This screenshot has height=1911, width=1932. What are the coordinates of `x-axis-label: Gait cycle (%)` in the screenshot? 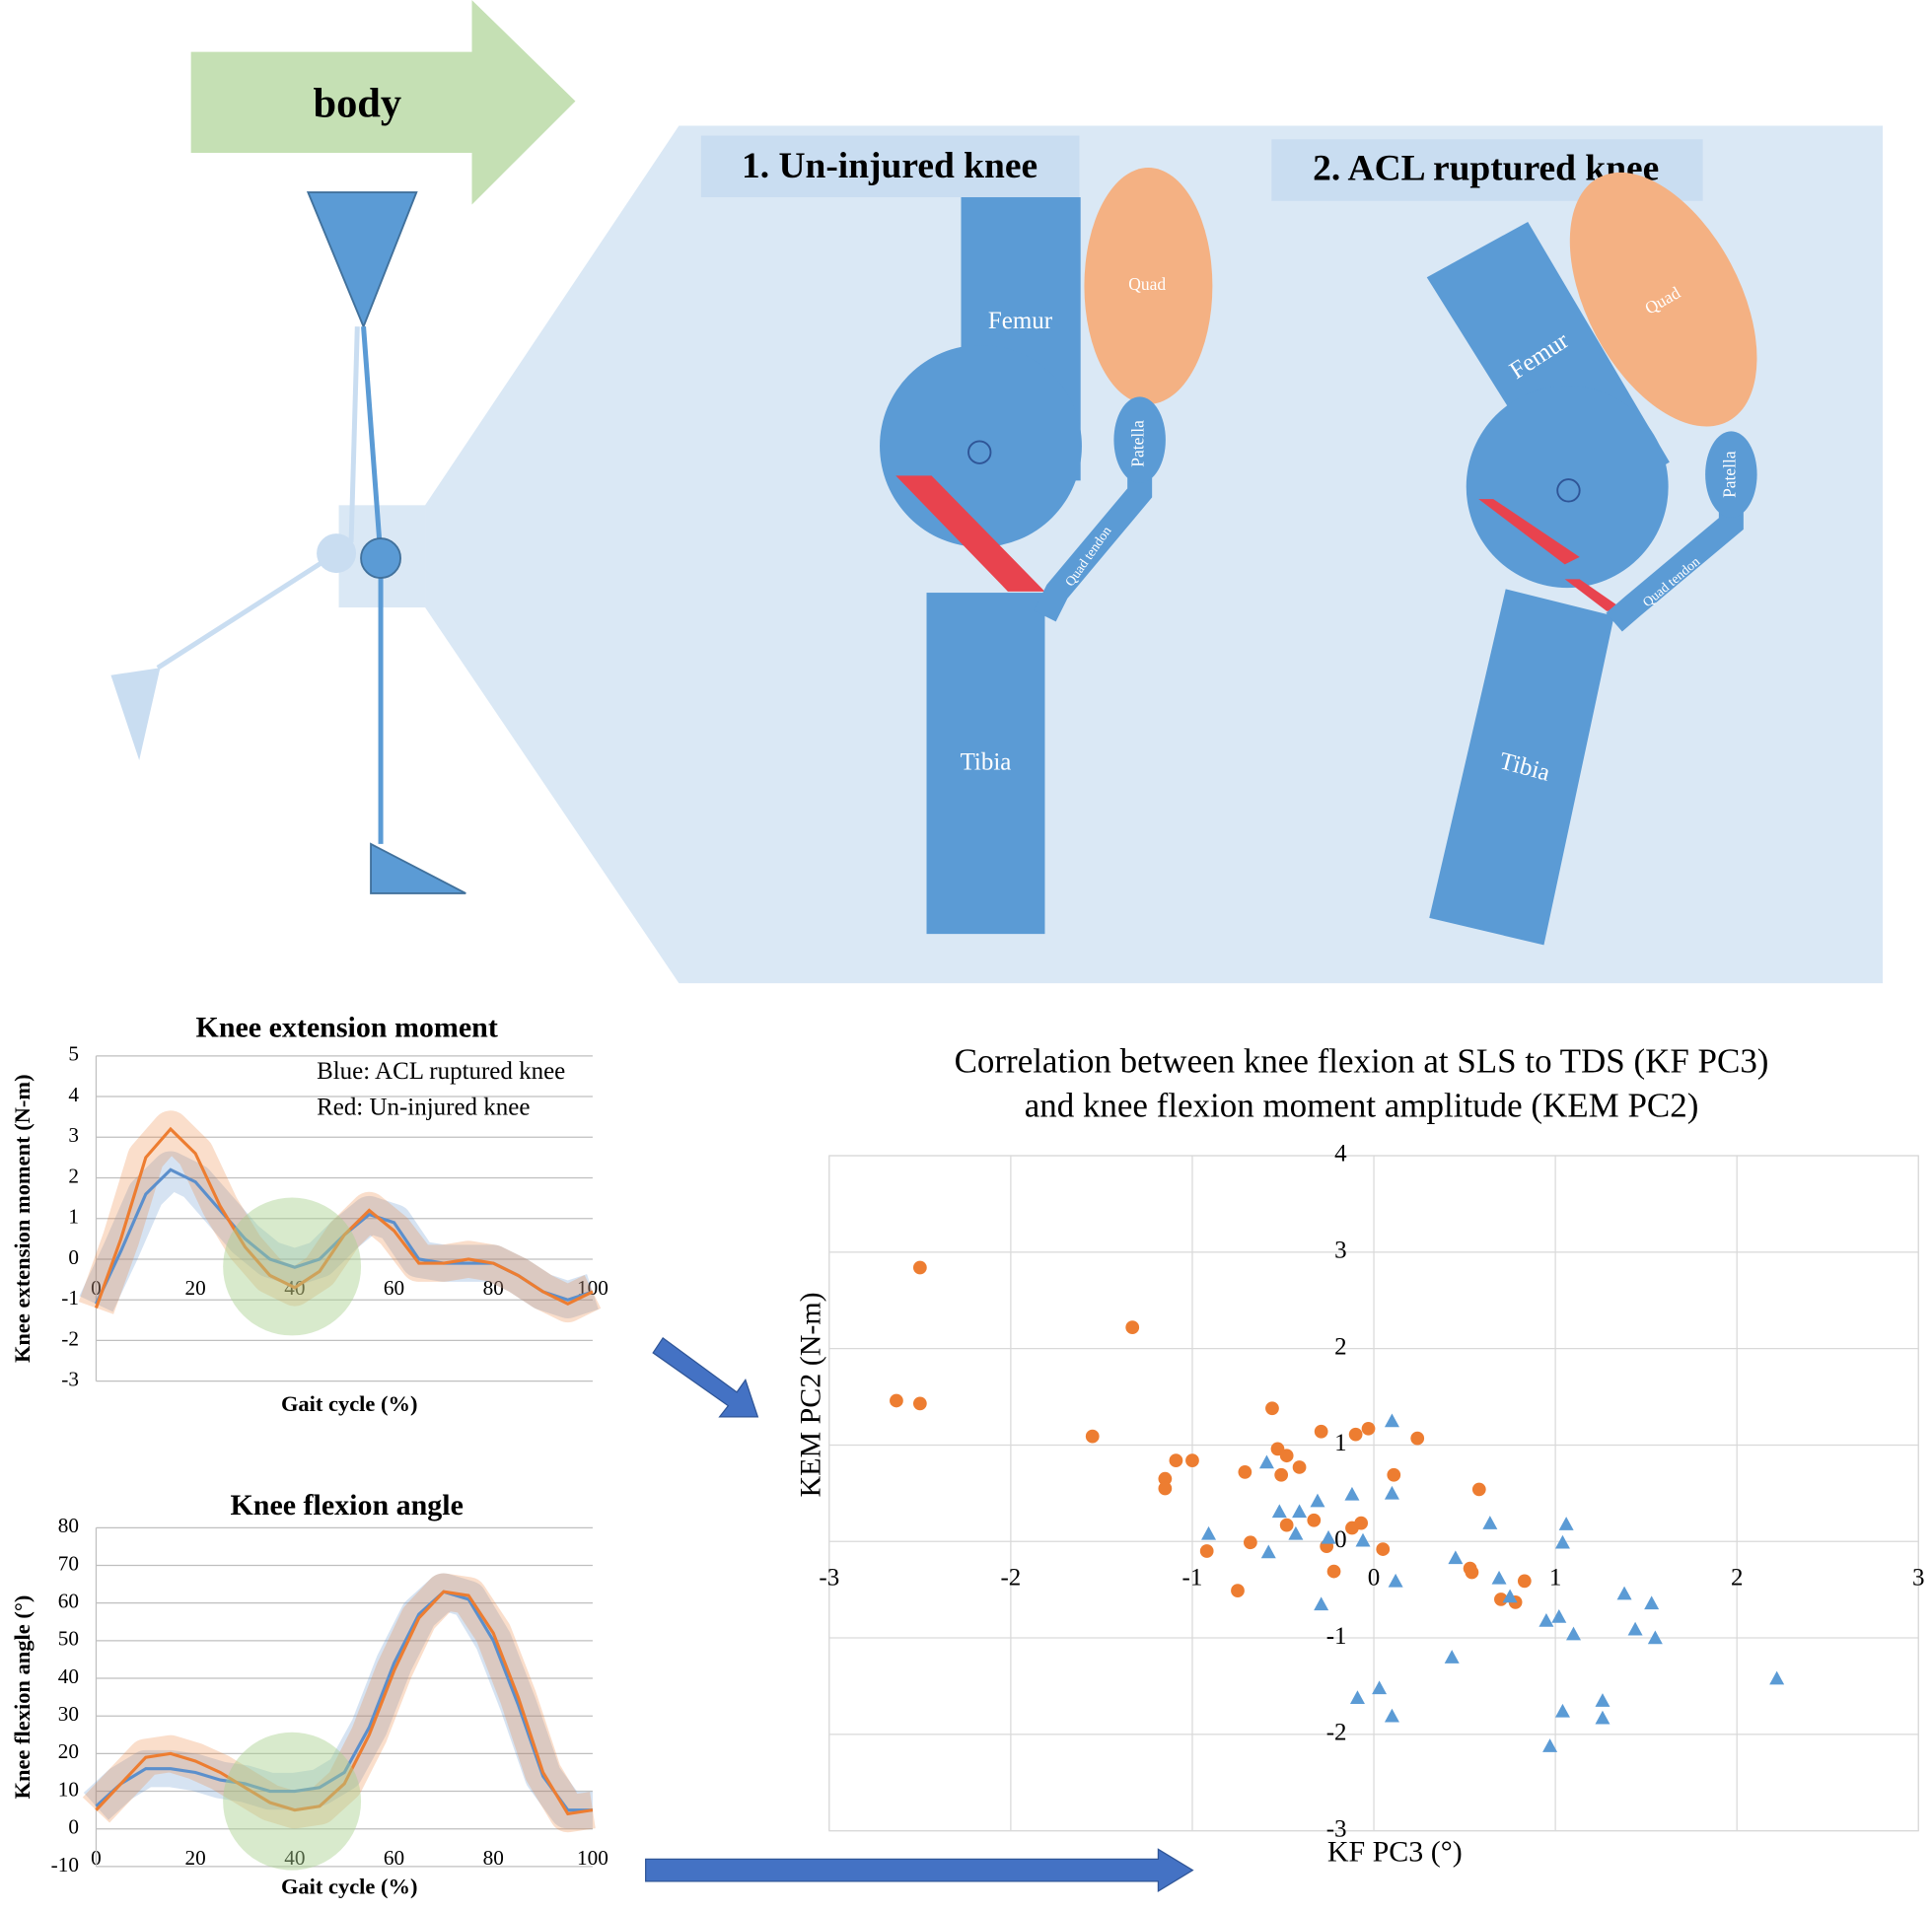 It's located at (349, 1403).